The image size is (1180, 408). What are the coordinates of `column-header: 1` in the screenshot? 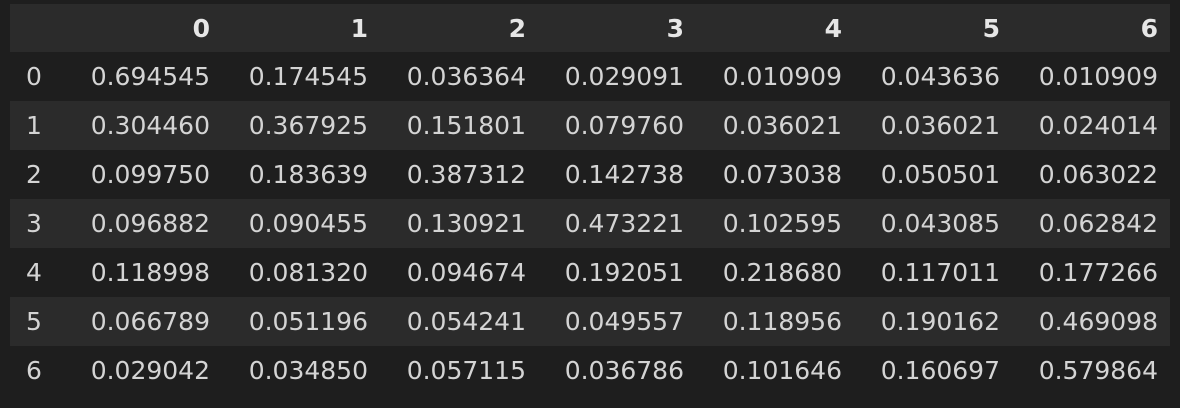 It's located at (359, 28).